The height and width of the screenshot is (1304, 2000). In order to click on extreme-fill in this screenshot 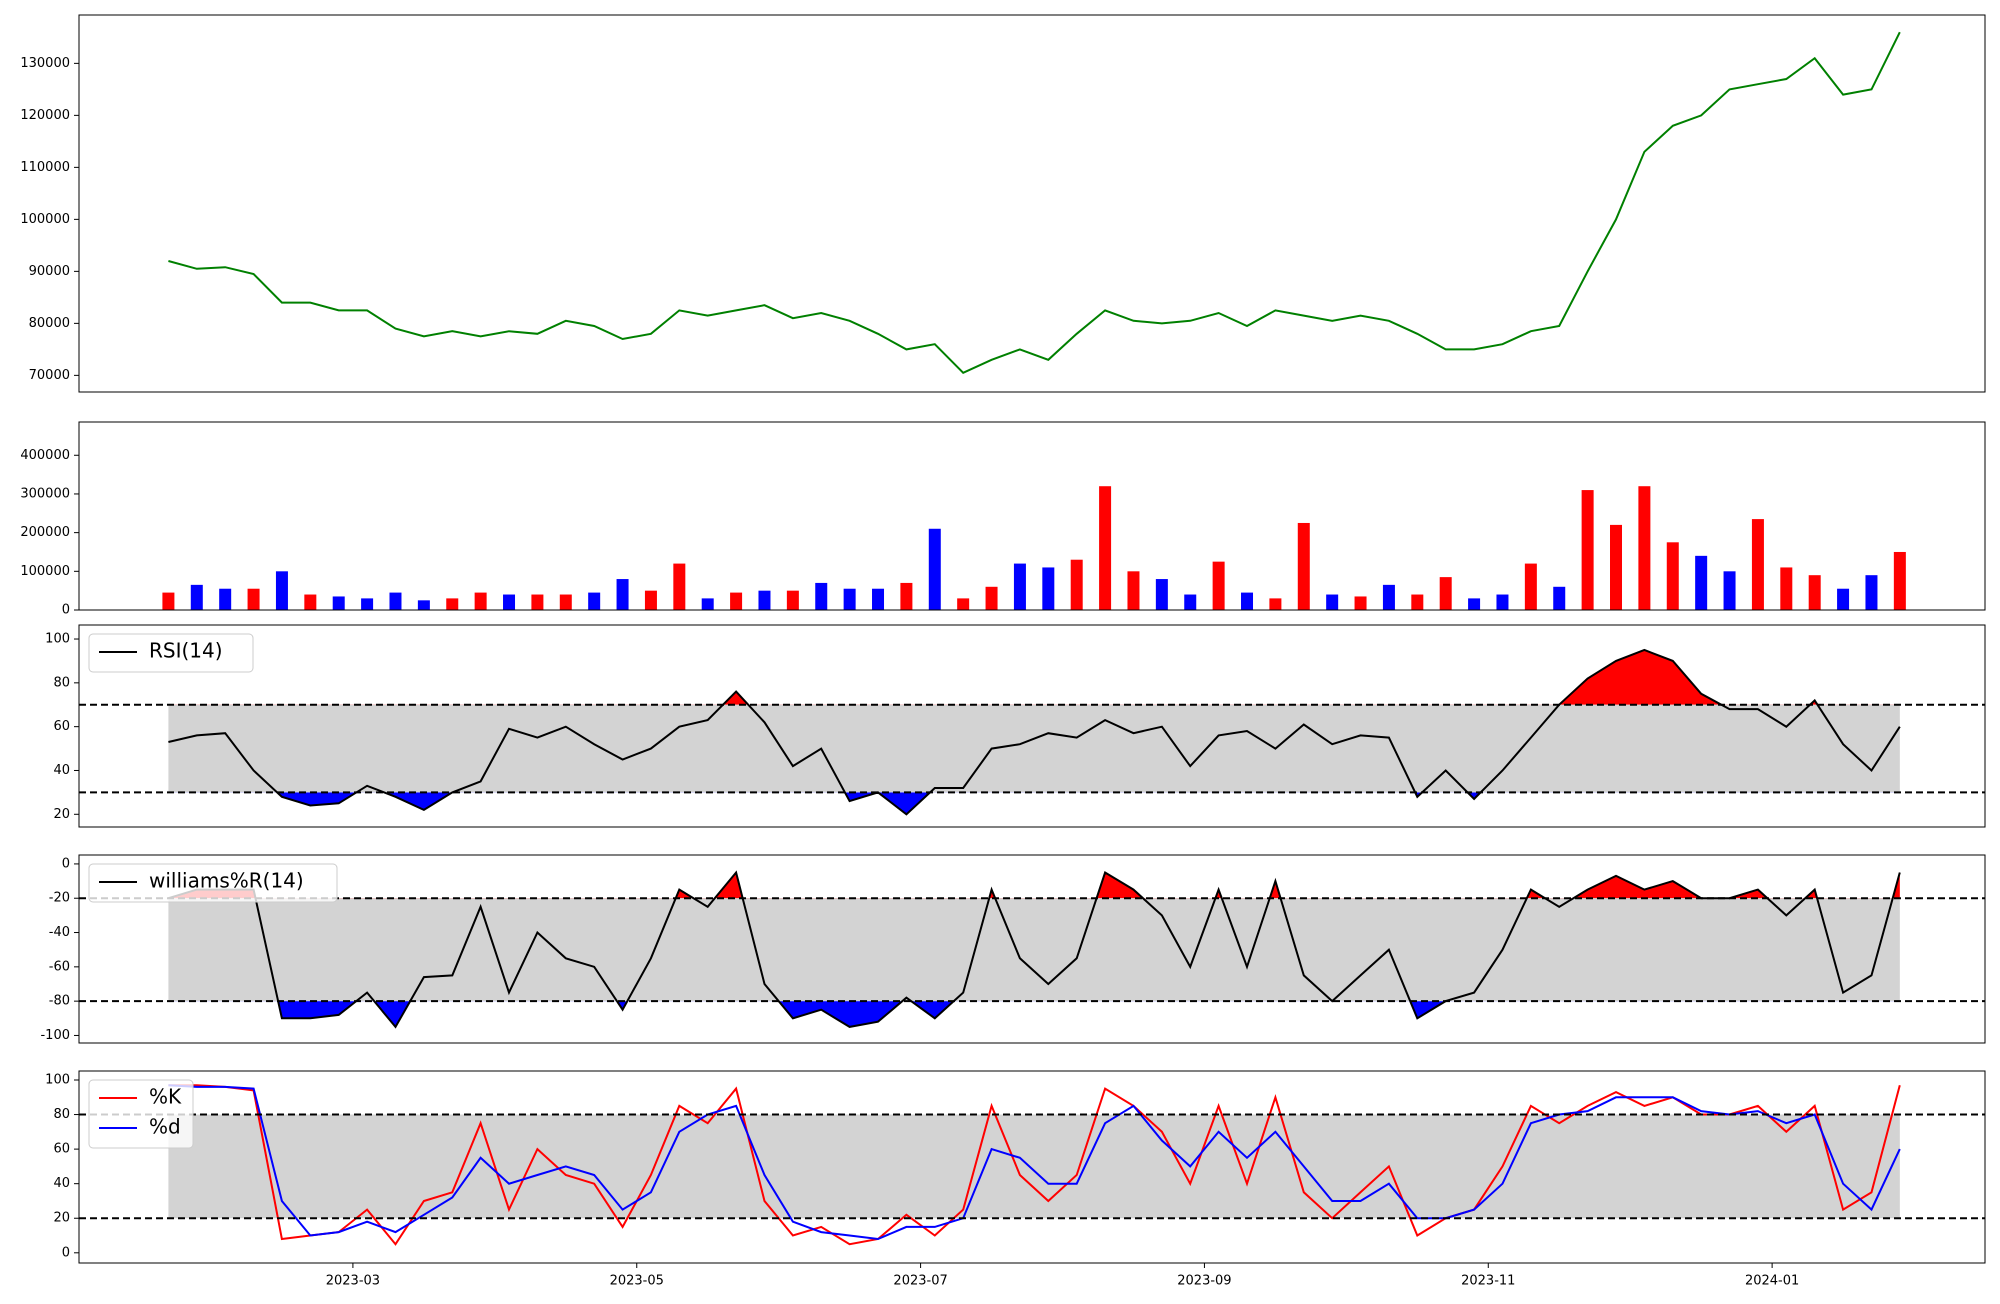, I will do `click(1034, 803)`.